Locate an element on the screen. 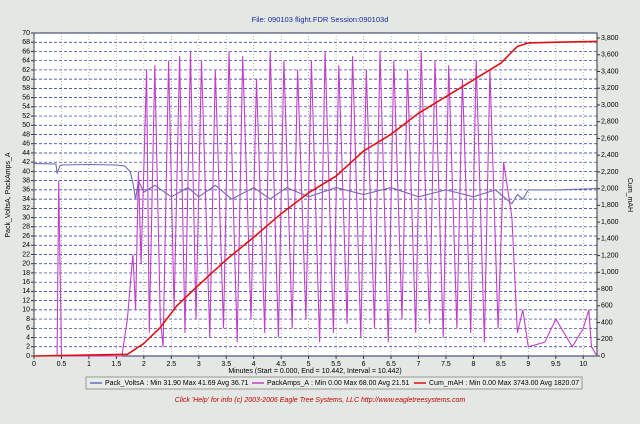  x-tick-label: 0 is located at coordinates (34, 364).